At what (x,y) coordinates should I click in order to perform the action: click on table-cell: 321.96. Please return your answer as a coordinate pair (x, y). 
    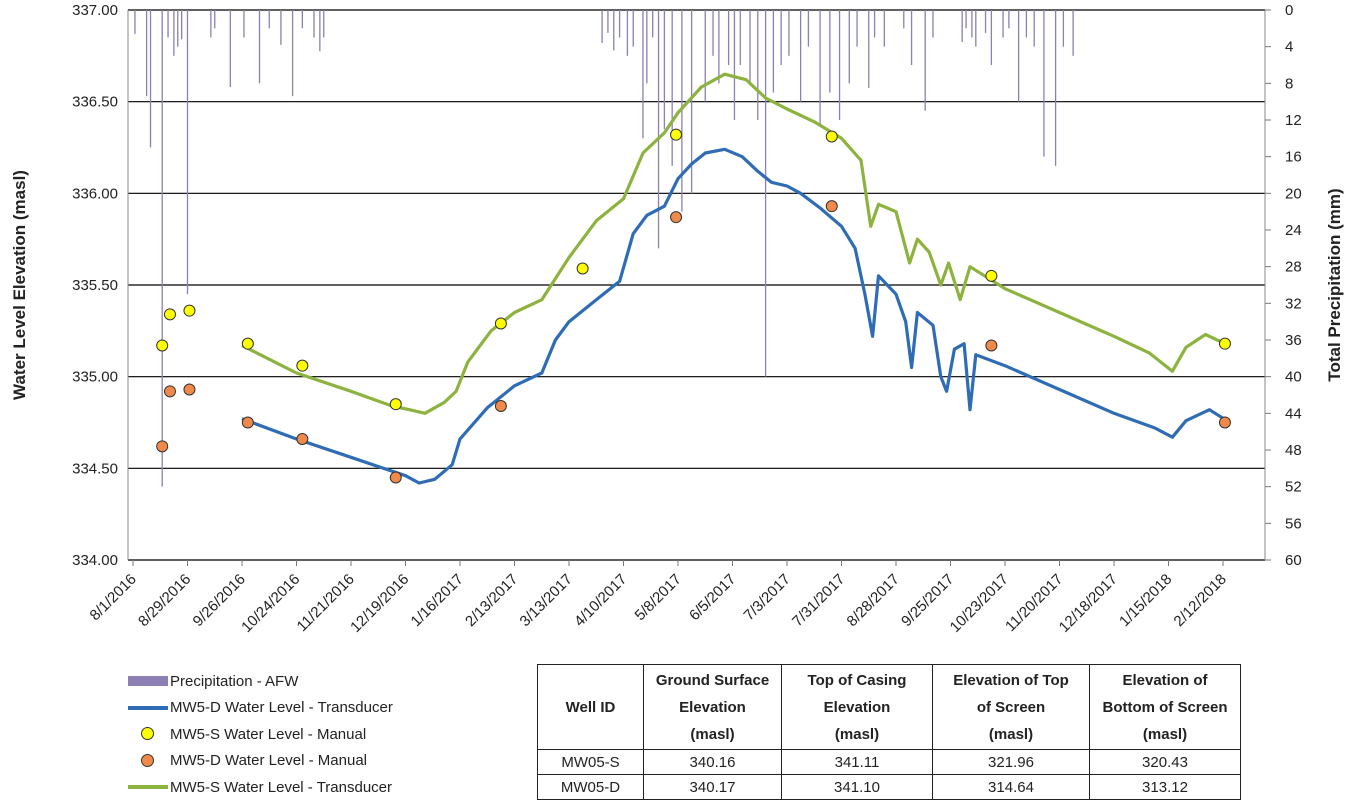
    Looking at the image, I should click on (1011, 762).